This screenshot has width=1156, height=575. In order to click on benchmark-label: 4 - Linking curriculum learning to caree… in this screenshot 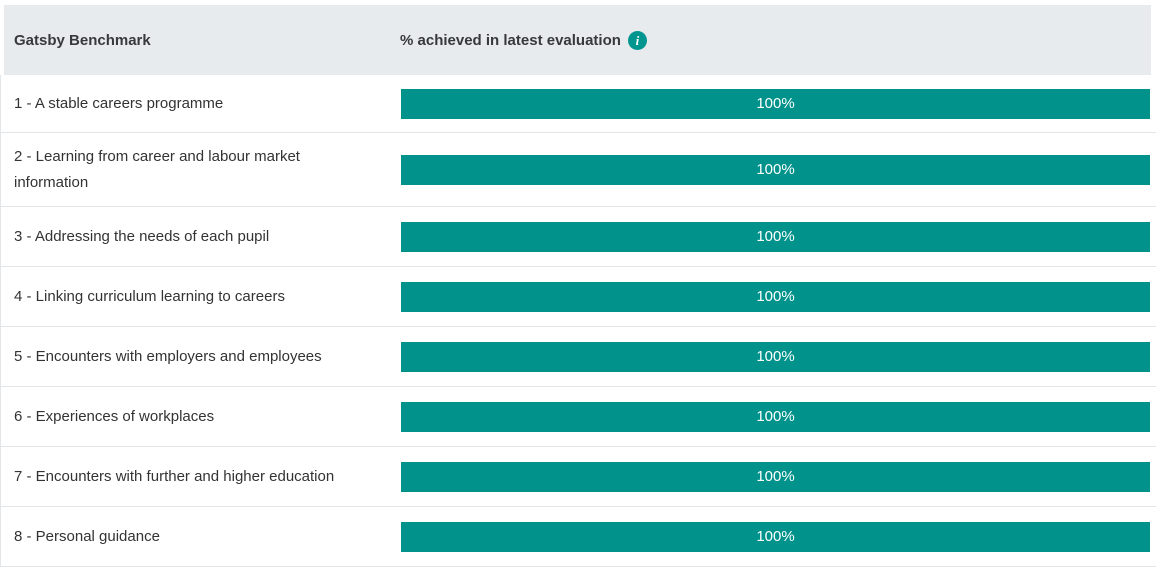, I will do `click(149, 296)`.